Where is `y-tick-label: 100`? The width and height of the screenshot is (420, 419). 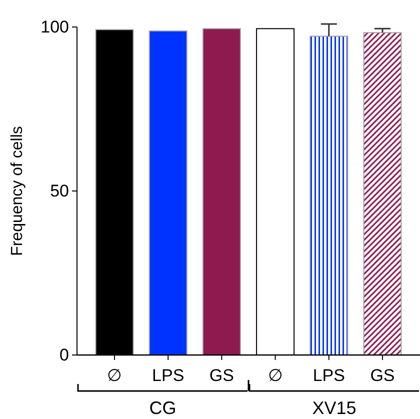 y-tick-label: 100 is located at coordinates (54, 26).